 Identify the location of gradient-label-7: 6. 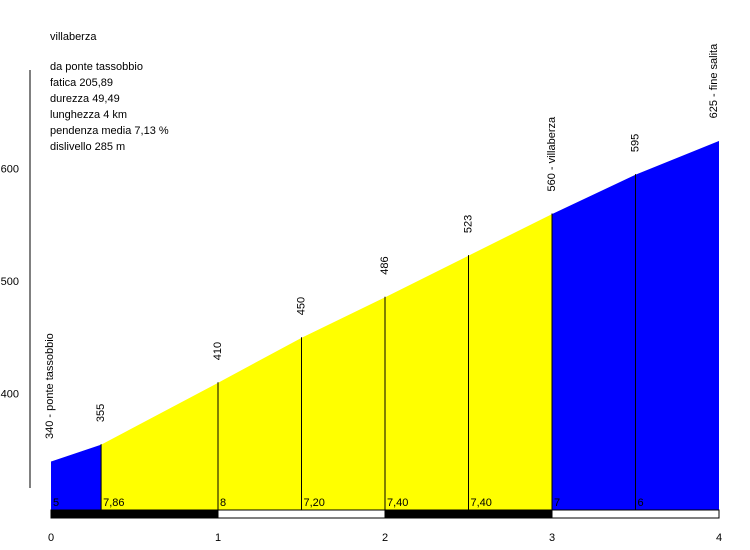
(641, 503).